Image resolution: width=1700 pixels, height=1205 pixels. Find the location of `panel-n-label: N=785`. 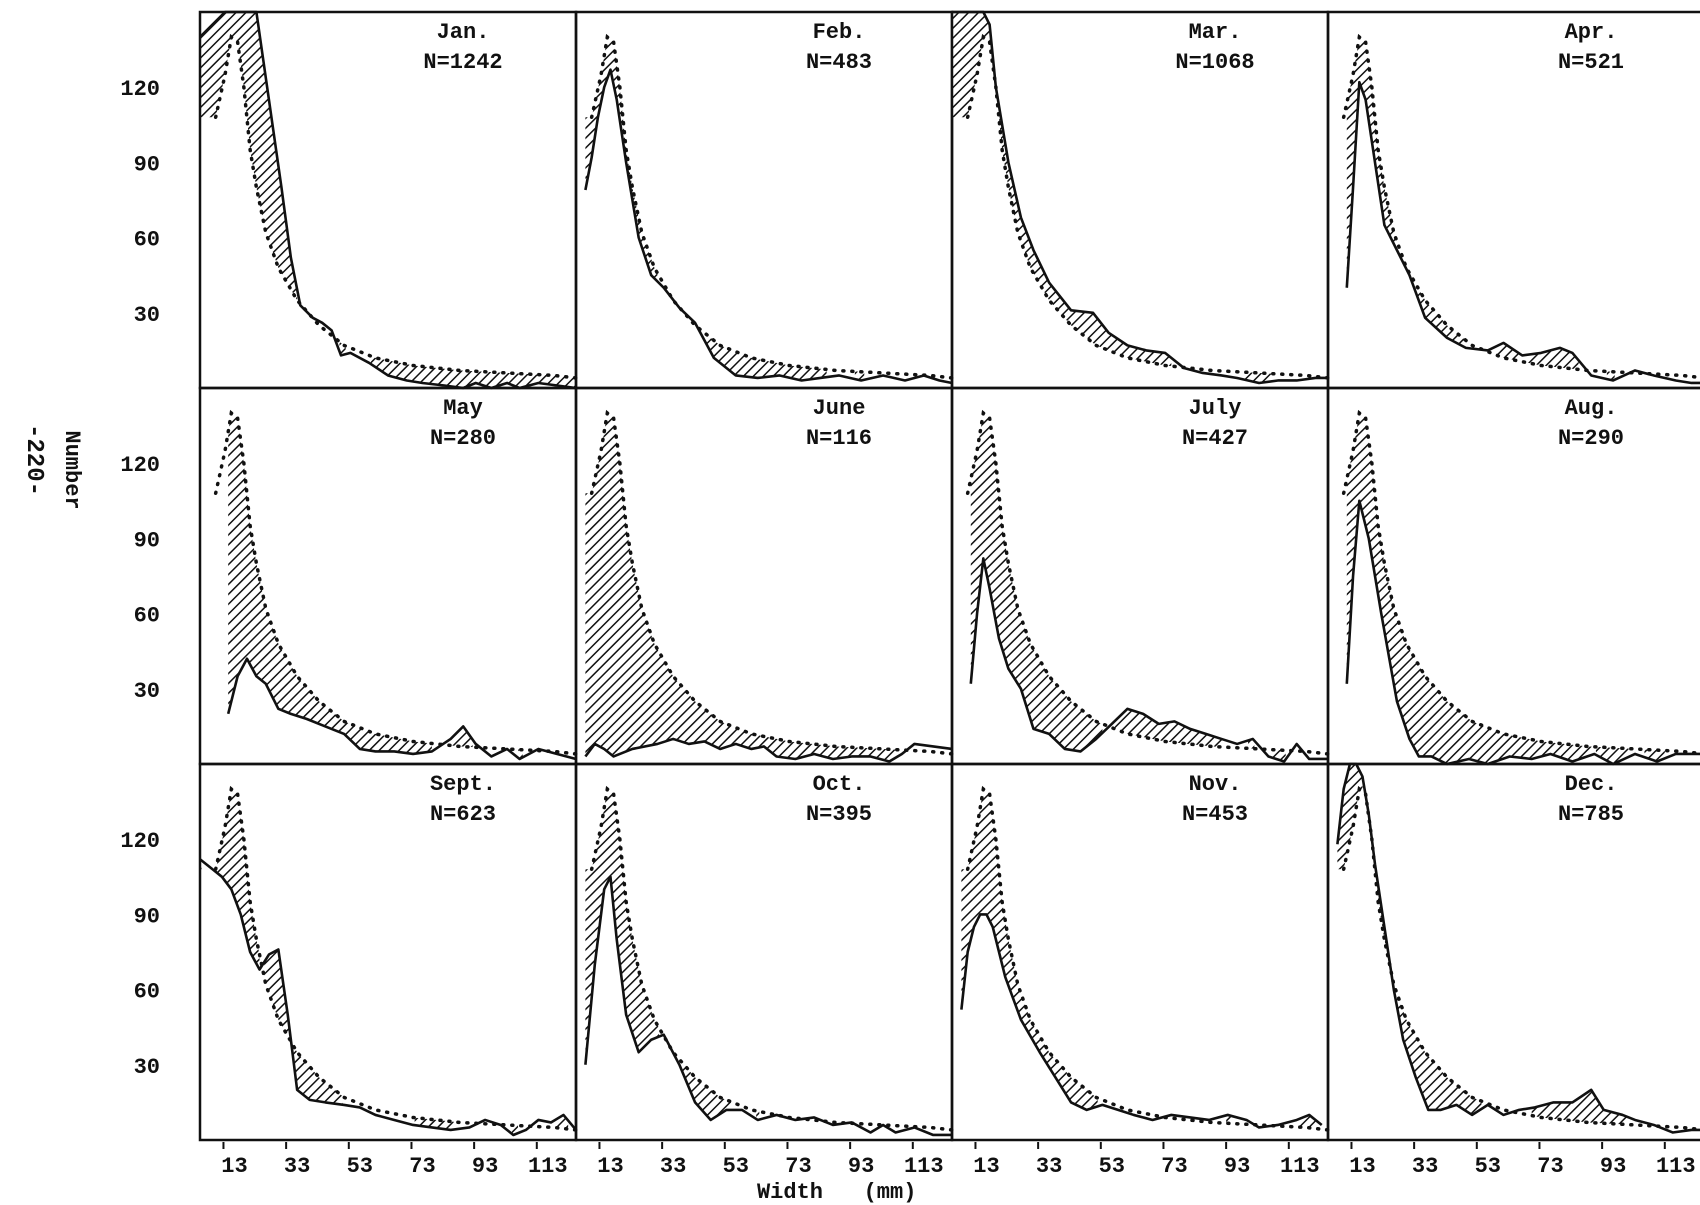

panel-n-label: N=785 is located at coordinates (1591, 814).